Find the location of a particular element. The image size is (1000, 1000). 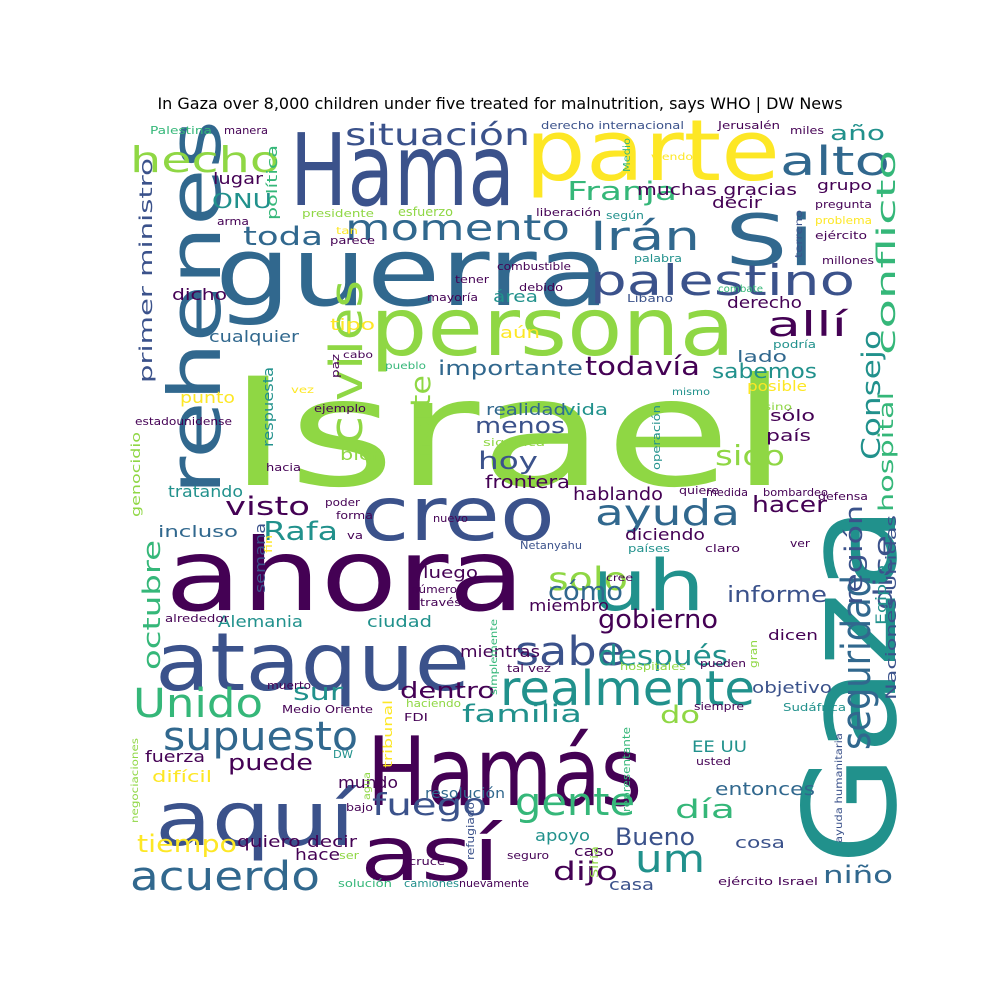

word-rafa: Rafa is located at coordinates (300, 532).